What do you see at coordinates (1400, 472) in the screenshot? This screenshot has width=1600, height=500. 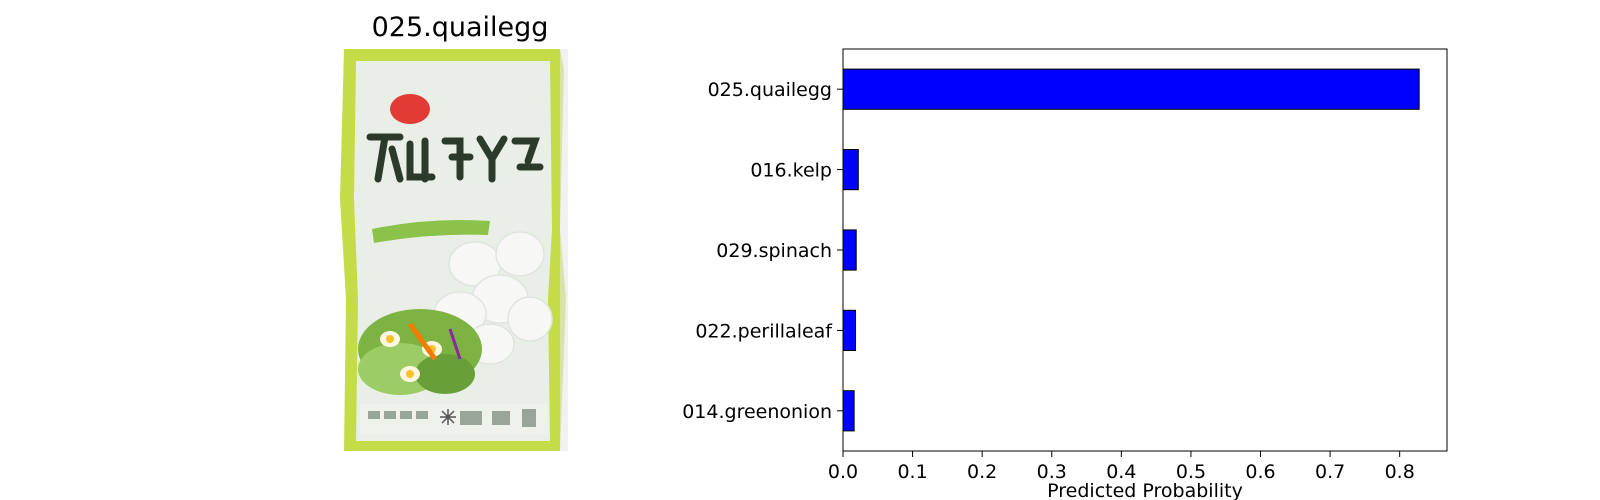 I see `x-tick-label: 0.8` at bounding box center [1400, 472].